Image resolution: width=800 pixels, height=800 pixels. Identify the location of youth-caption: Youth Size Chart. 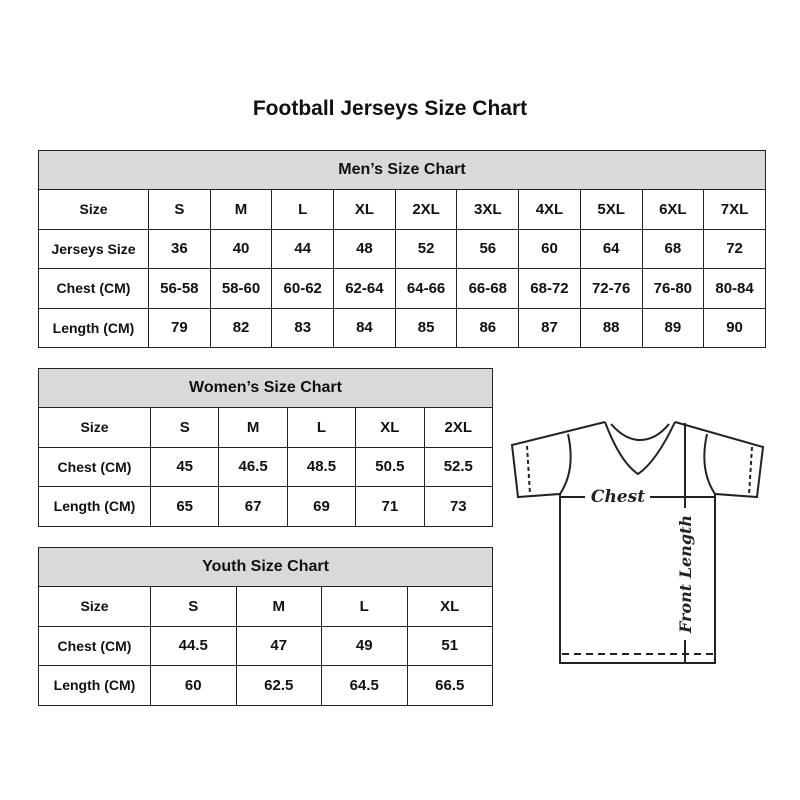
(265, 567).